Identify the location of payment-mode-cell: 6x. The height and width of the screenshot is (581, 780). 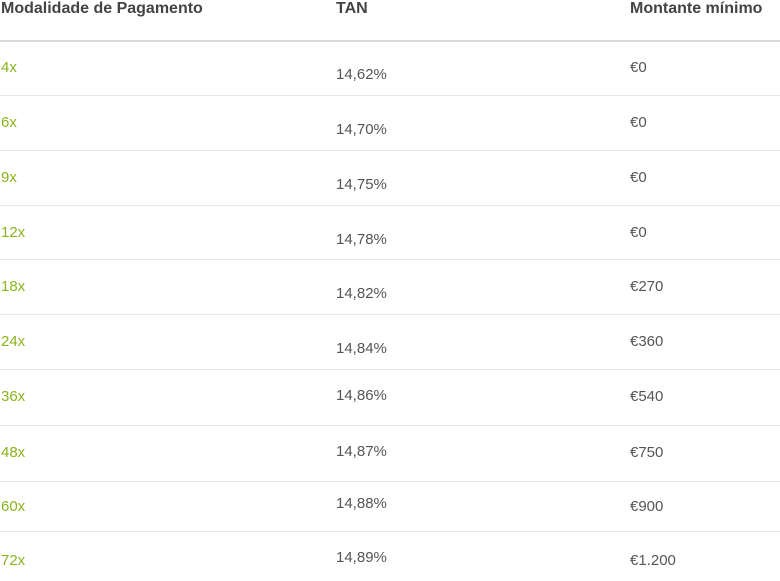
(9, 122).